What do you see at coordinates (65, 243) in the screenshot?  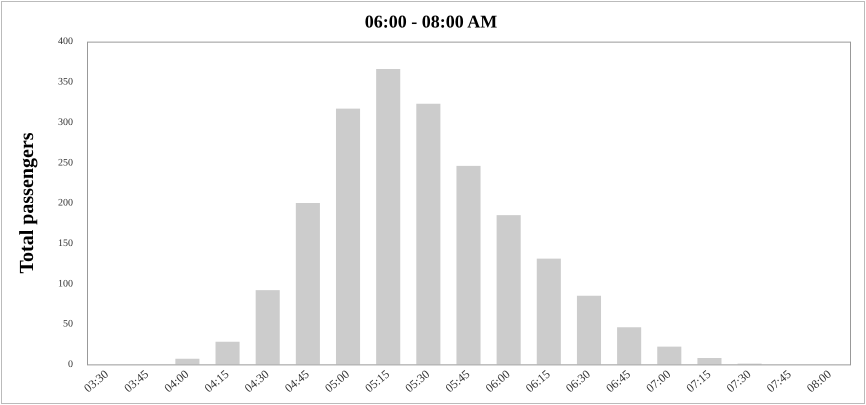 I see `y-tick-label: 150` at bounding box center [65, 243].